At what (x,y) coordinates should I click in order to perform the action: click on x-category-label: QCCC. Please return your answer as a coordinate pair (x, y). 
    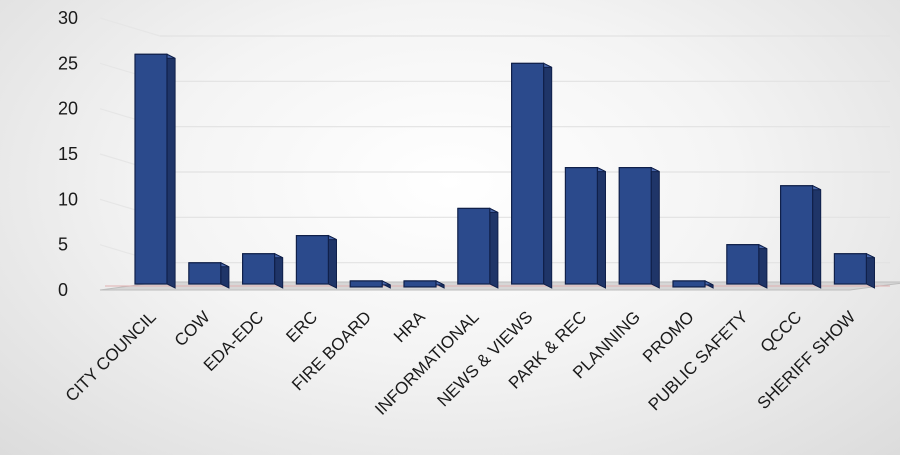
    Looking at the image, I should click on (781, 331).